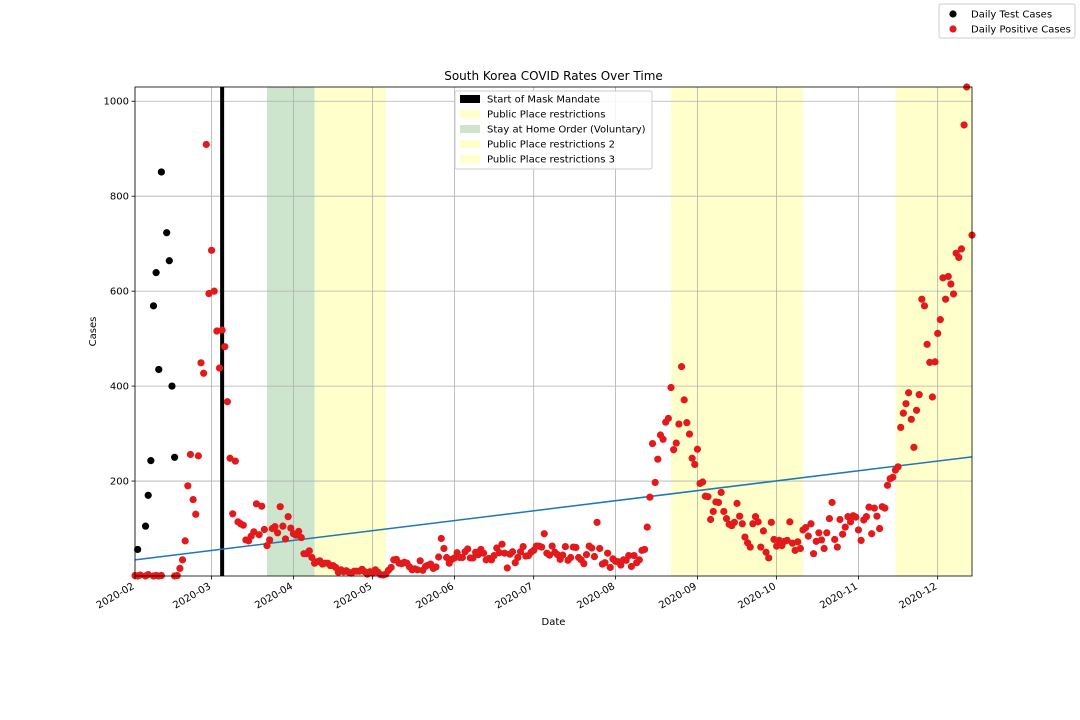  I want to click on y-axis-label: Cases, so click(93, 332).